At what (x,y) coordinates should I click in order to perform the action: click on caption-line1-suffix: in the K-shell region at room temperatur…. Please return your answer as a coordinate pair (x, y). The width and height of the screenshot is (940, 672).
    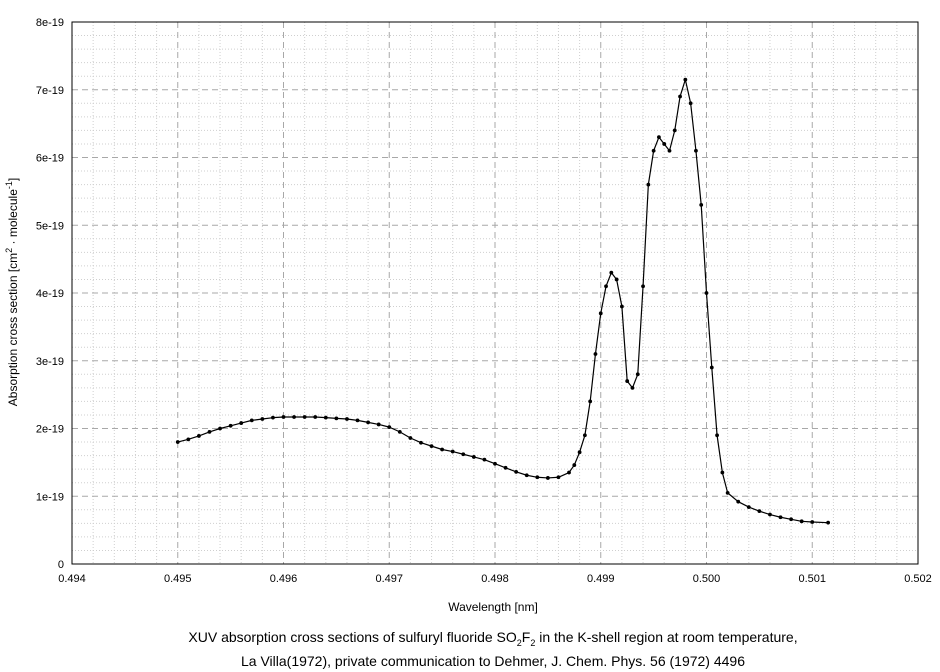
    Looking at the image, I should click on (666, 637).